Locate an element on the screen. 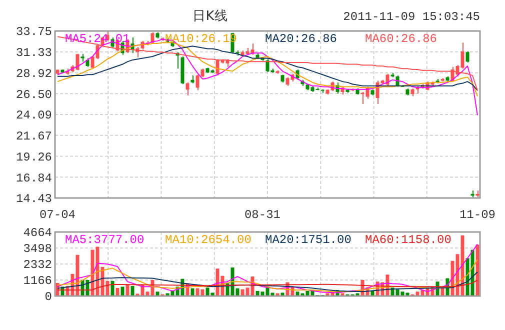  x-tick-label: 11-09 is located at coordinates (477, 215).